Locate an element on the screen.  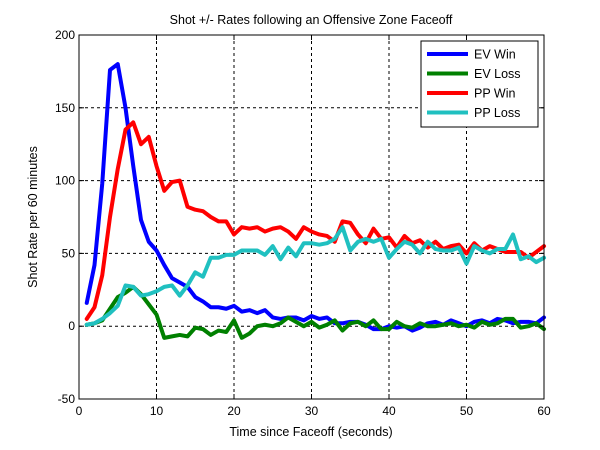
y-tick-label: 150 is located at coordinates (65, 108).